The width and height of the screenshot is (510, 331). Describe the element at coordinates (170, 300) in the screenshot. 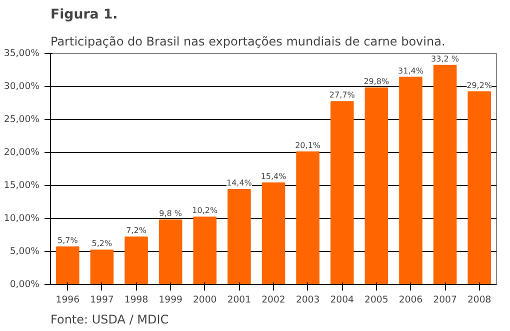

I see `x-tick-label: 1999` at that location.